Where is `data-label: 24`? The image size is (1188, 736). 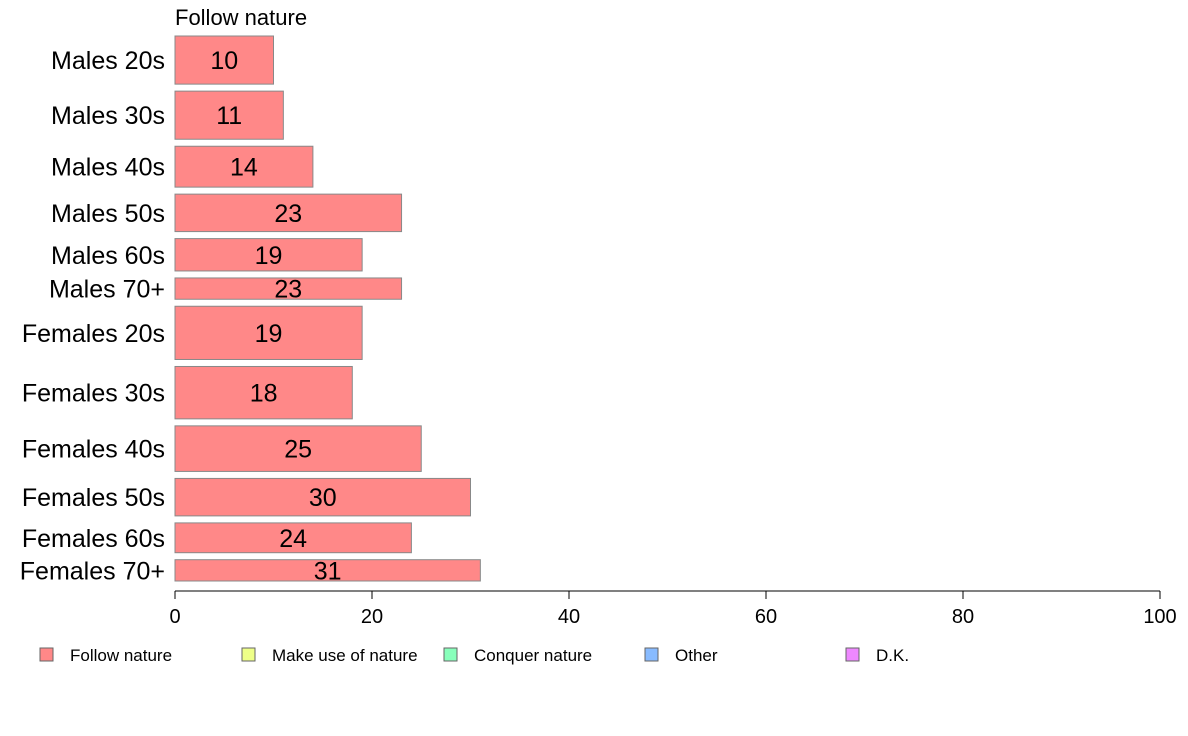 data-label: 24 is located at coordinates (293, 539).